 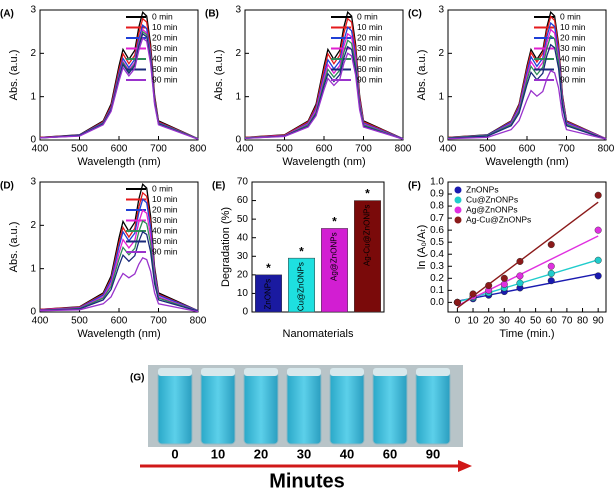 I want to click on y-axis-label: Degradation (%), so click(x=226, y=247).